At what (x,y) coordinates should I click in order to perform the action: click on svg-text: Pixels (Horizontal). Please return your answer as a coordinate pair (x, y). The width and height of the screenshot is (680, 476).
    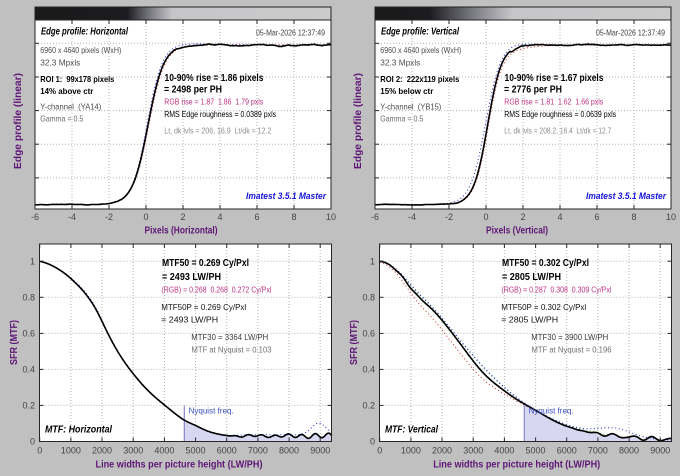
    Looking at the image, I should click on (181, 231).